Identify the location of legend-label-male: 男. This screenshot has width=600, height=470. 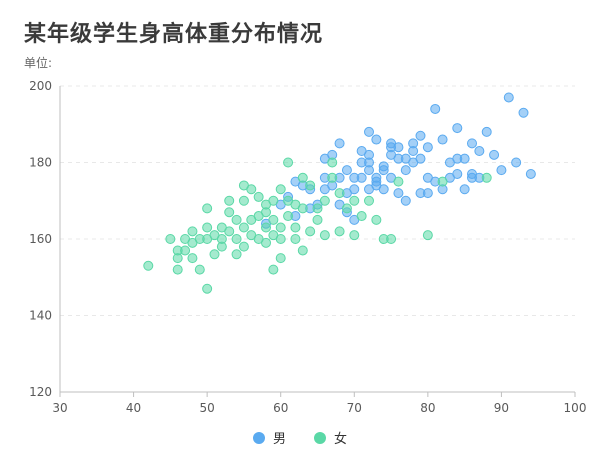
(279, 439).